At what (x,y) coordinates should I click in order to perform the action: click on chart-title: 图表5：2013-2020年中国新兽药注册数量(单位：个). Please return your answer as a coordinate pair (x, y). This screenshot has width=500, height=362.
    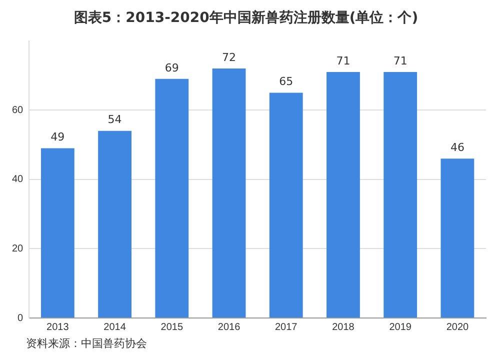
    Looking at the image, I should click on (246, 17).